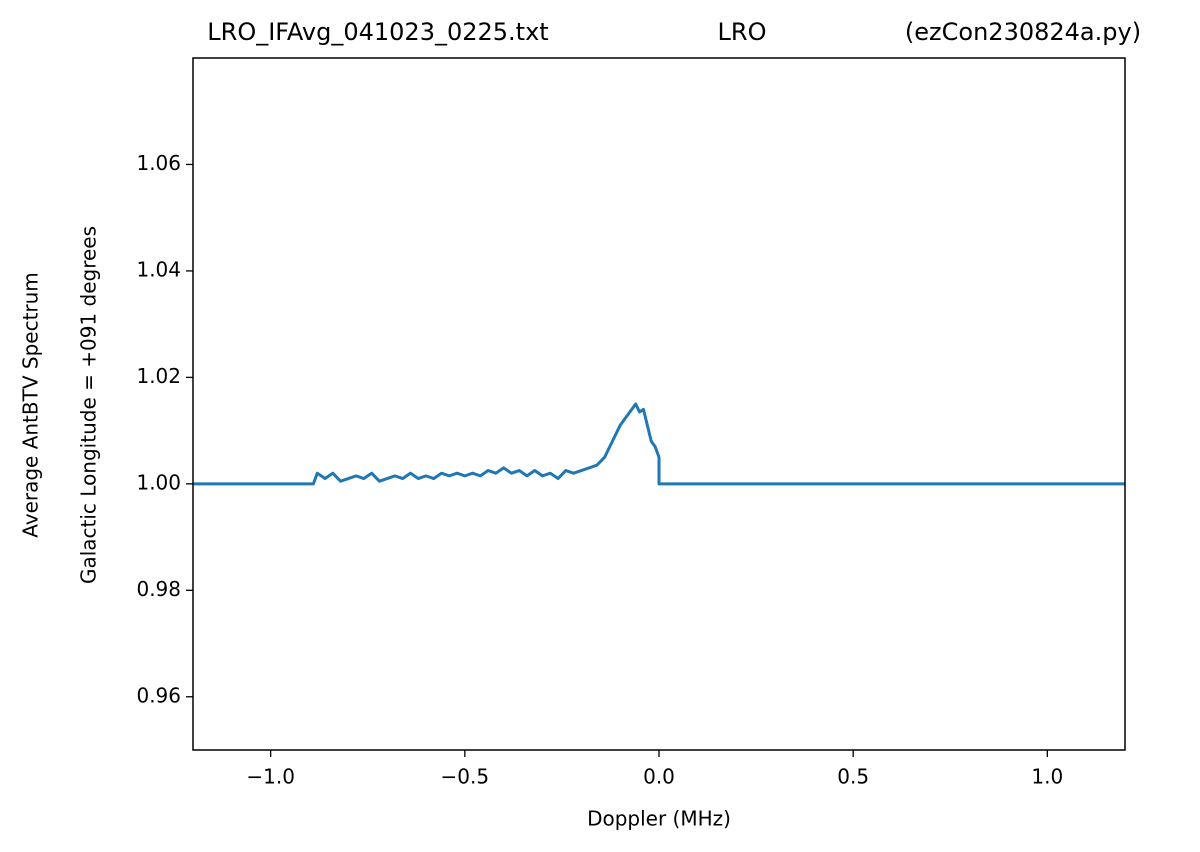  What do you see at coordinates (377, 32) in the screenshot?
I see `chart-title: LRO_IFAvg_041023_0225.txt` at bounding box center [377, 32].